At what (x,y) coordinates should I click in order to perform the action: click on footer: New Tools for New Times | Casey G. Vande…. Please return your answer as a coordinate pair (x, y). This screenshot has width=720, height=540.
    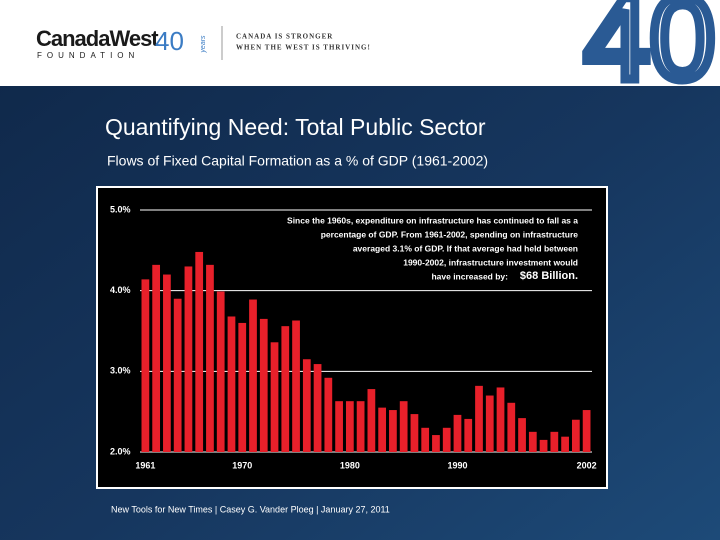
    Looking at the image, I should click on (250, 509).